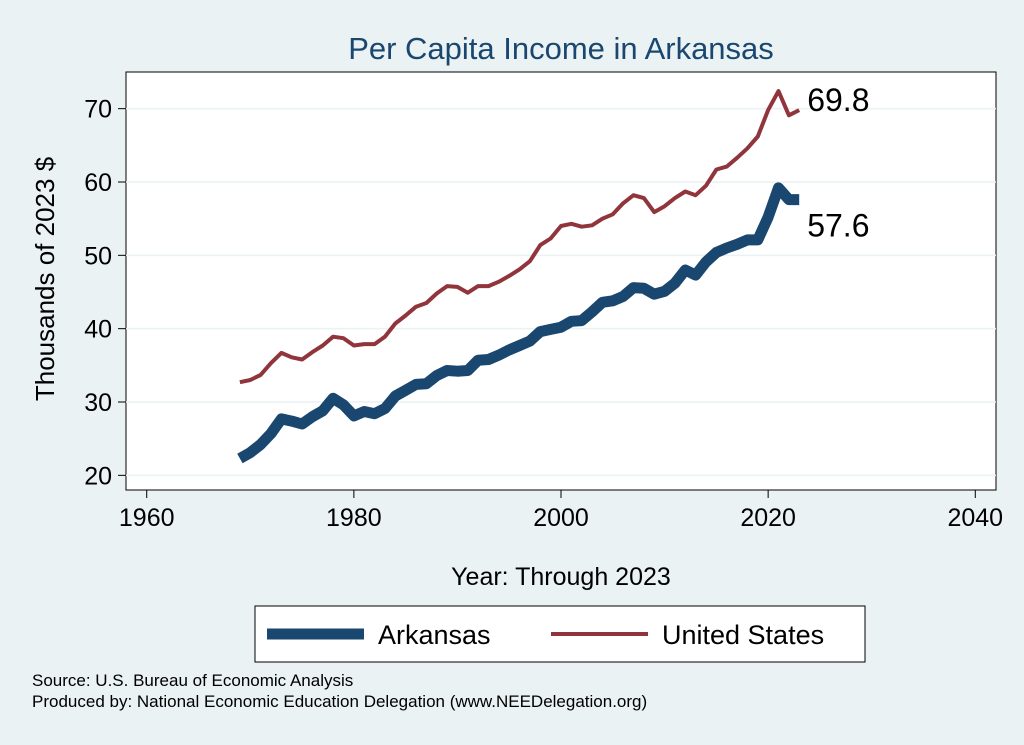 The width and height of the screenshot is (1024, 745). Describe the element at coordinates (975, 518) in the screenshot. I see `x-tick-label: 2040` at that location.